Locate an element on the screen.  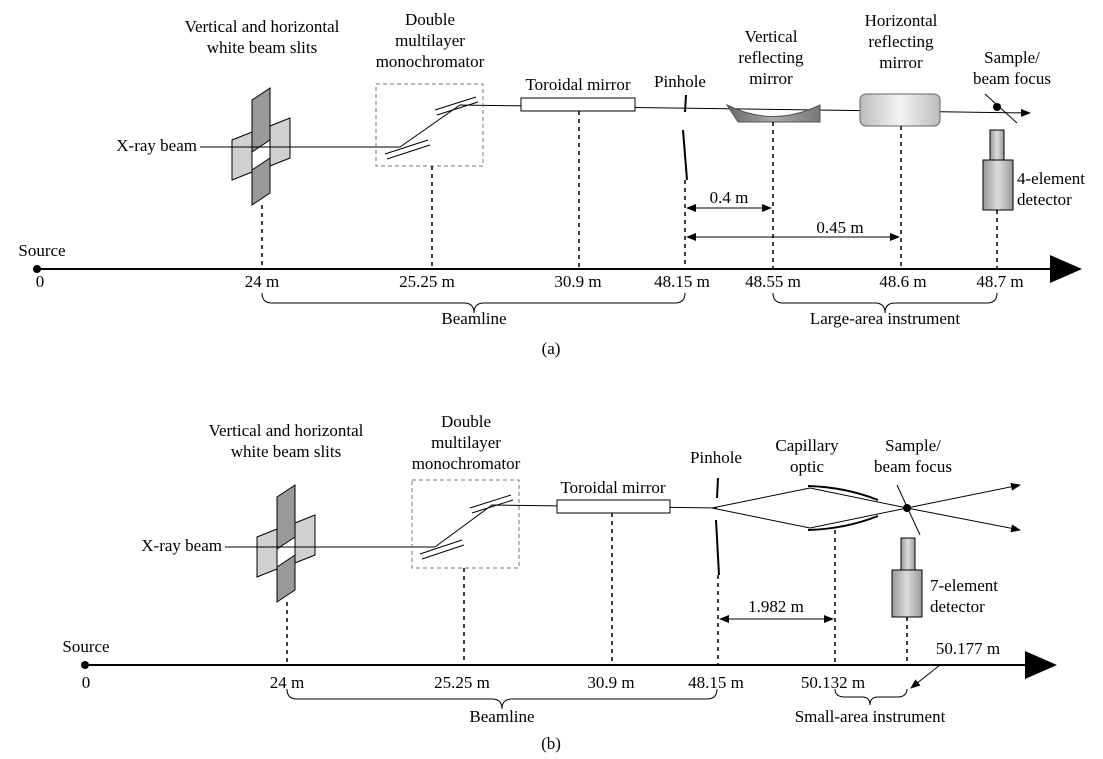
group-label: Beamline is located at coordinates (501, 716).